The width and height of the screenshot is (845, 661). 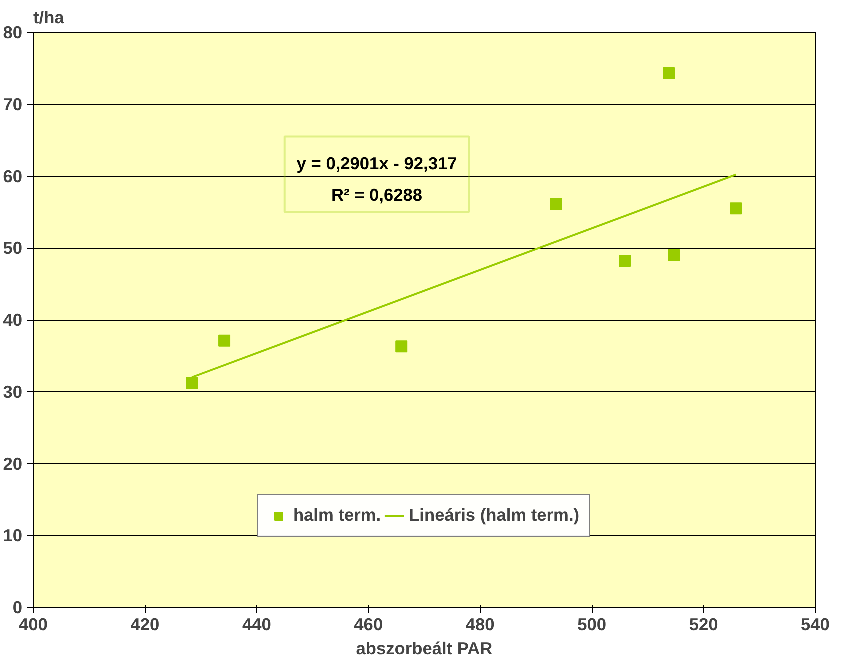 I want to click on y-tick-label: 40, so click(x=13, y=320).